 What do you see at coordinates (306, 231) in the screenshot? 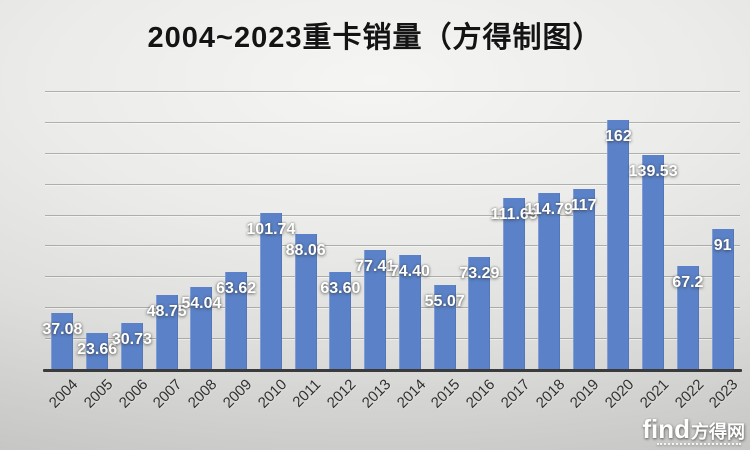
I see `bar-slot-2011: 88.06` at bounding box center [306, 231].